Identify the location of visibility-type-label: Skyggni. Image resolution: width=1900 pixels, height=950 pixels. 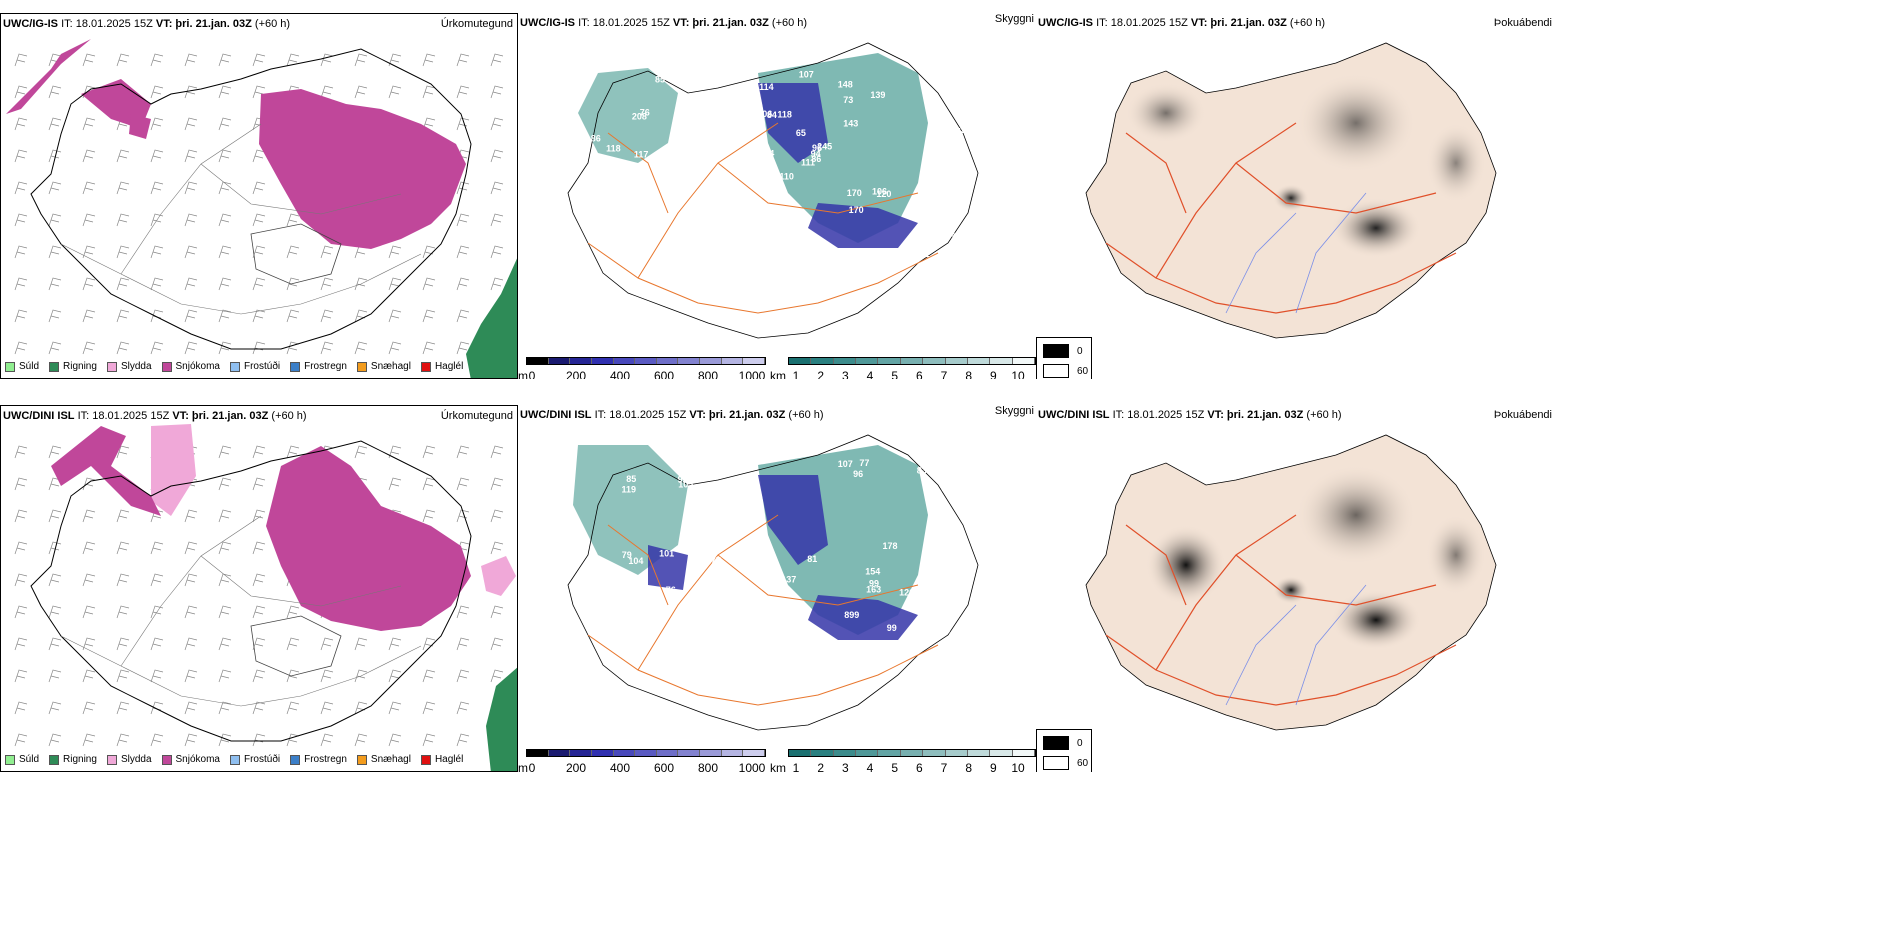
(1014, 411).